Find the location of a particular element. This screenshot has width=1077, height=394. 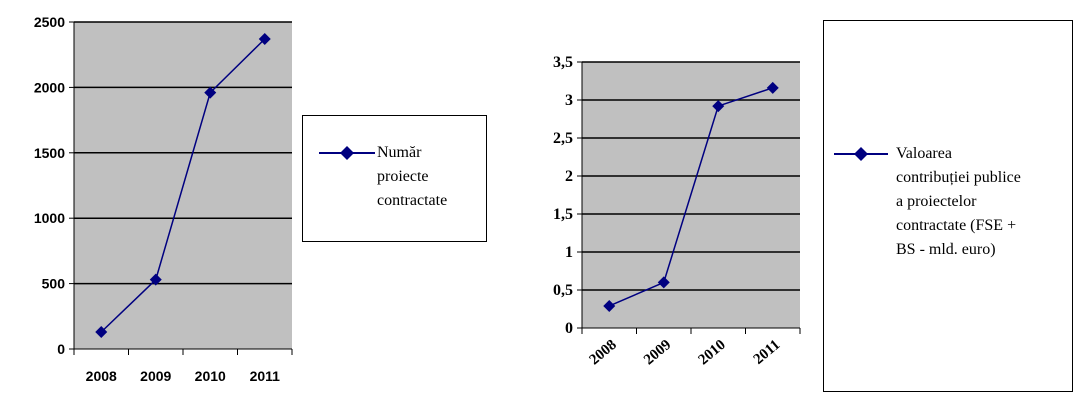

y-tick-label: 2 is located at coordinates (569, 176).